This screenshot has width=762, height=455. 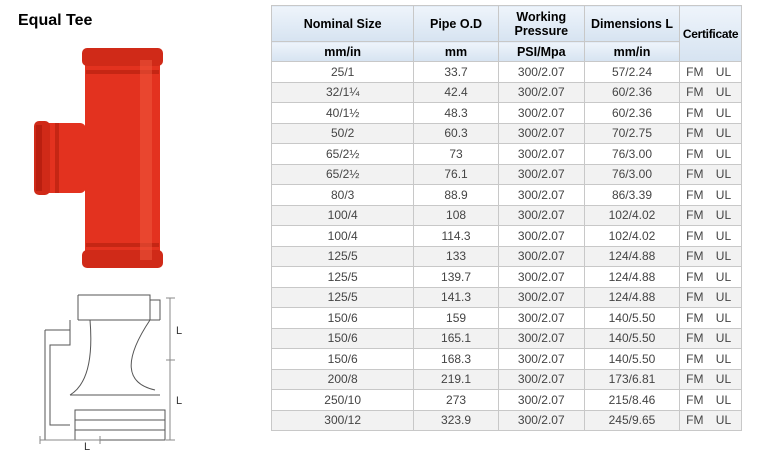 I want to click on table-cell: 40/1½, so click(x=342, y=113).